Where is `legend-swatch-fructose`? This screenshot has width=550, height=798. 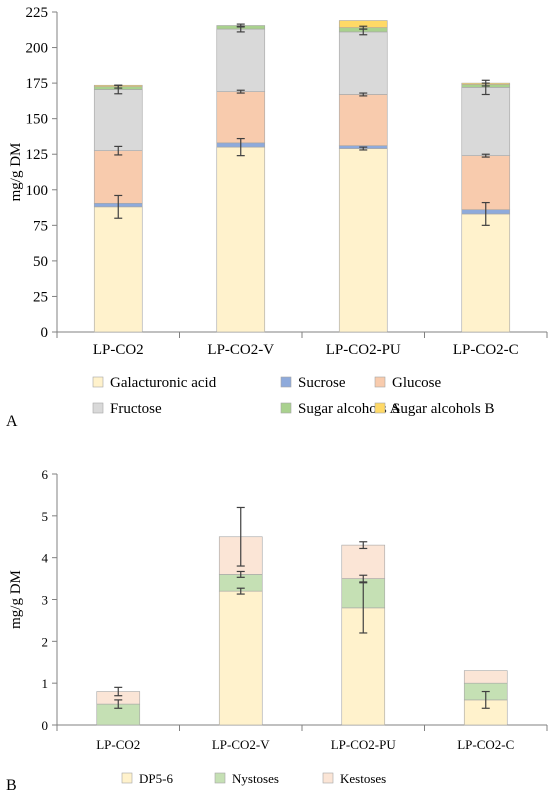 legend-swatch-fructose is located at coordinates (98, 408).